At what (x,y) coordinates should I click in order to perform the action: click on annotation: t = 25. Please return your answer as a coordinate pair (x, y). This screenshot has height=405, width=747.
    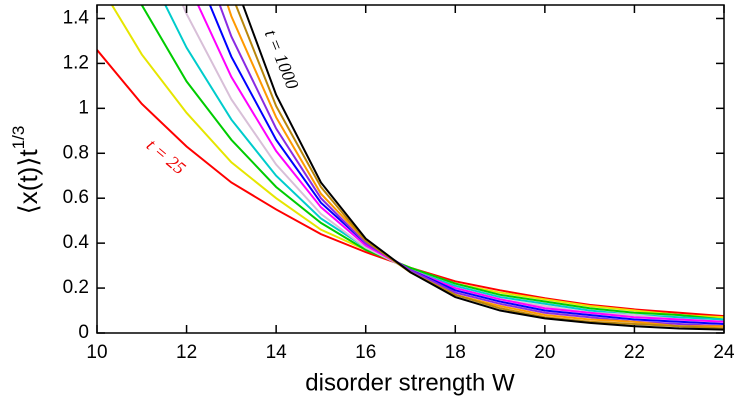
    Looking at the image, I should click on (166, 157).